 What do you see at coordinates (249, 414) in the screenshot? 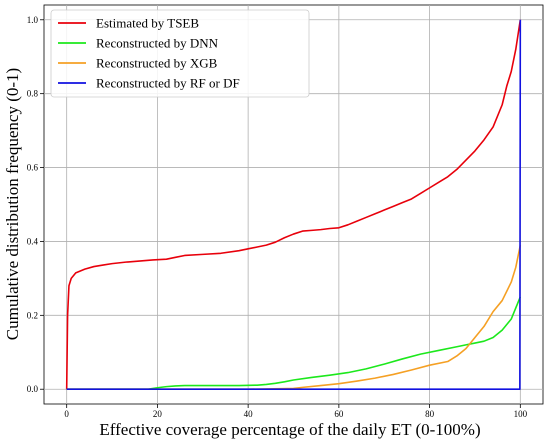
I see `x-tick-label: 40` at bounding box center [249, 414].